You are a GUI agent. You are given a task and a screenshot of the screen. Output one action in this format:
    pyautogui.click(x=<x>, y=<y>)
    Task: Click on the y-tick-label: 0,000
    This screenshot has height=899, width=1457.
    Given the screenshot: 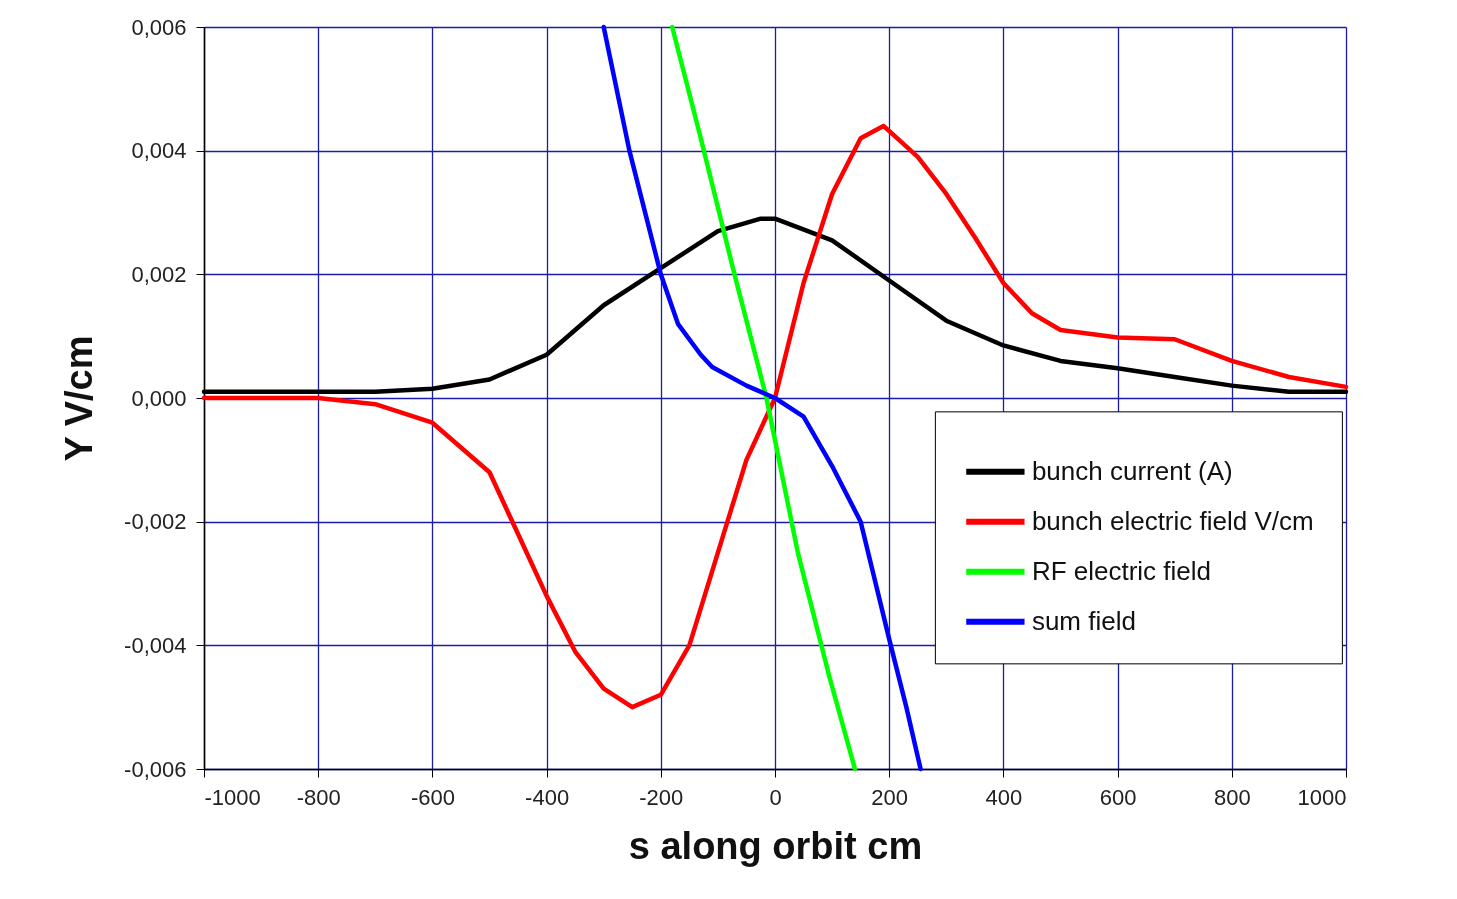 What is the action you would take?
    pyautogui.click(x=159, y=398)
    